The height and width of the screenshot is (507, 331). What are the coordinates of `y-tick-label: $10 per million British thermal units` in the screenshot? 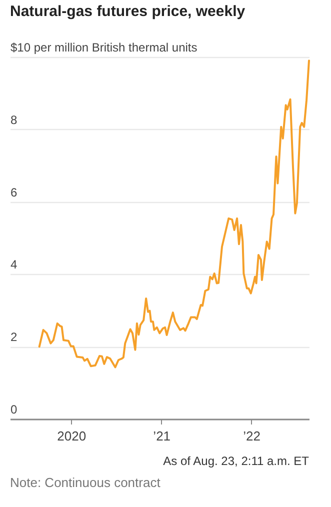 It's located at (104, 47).